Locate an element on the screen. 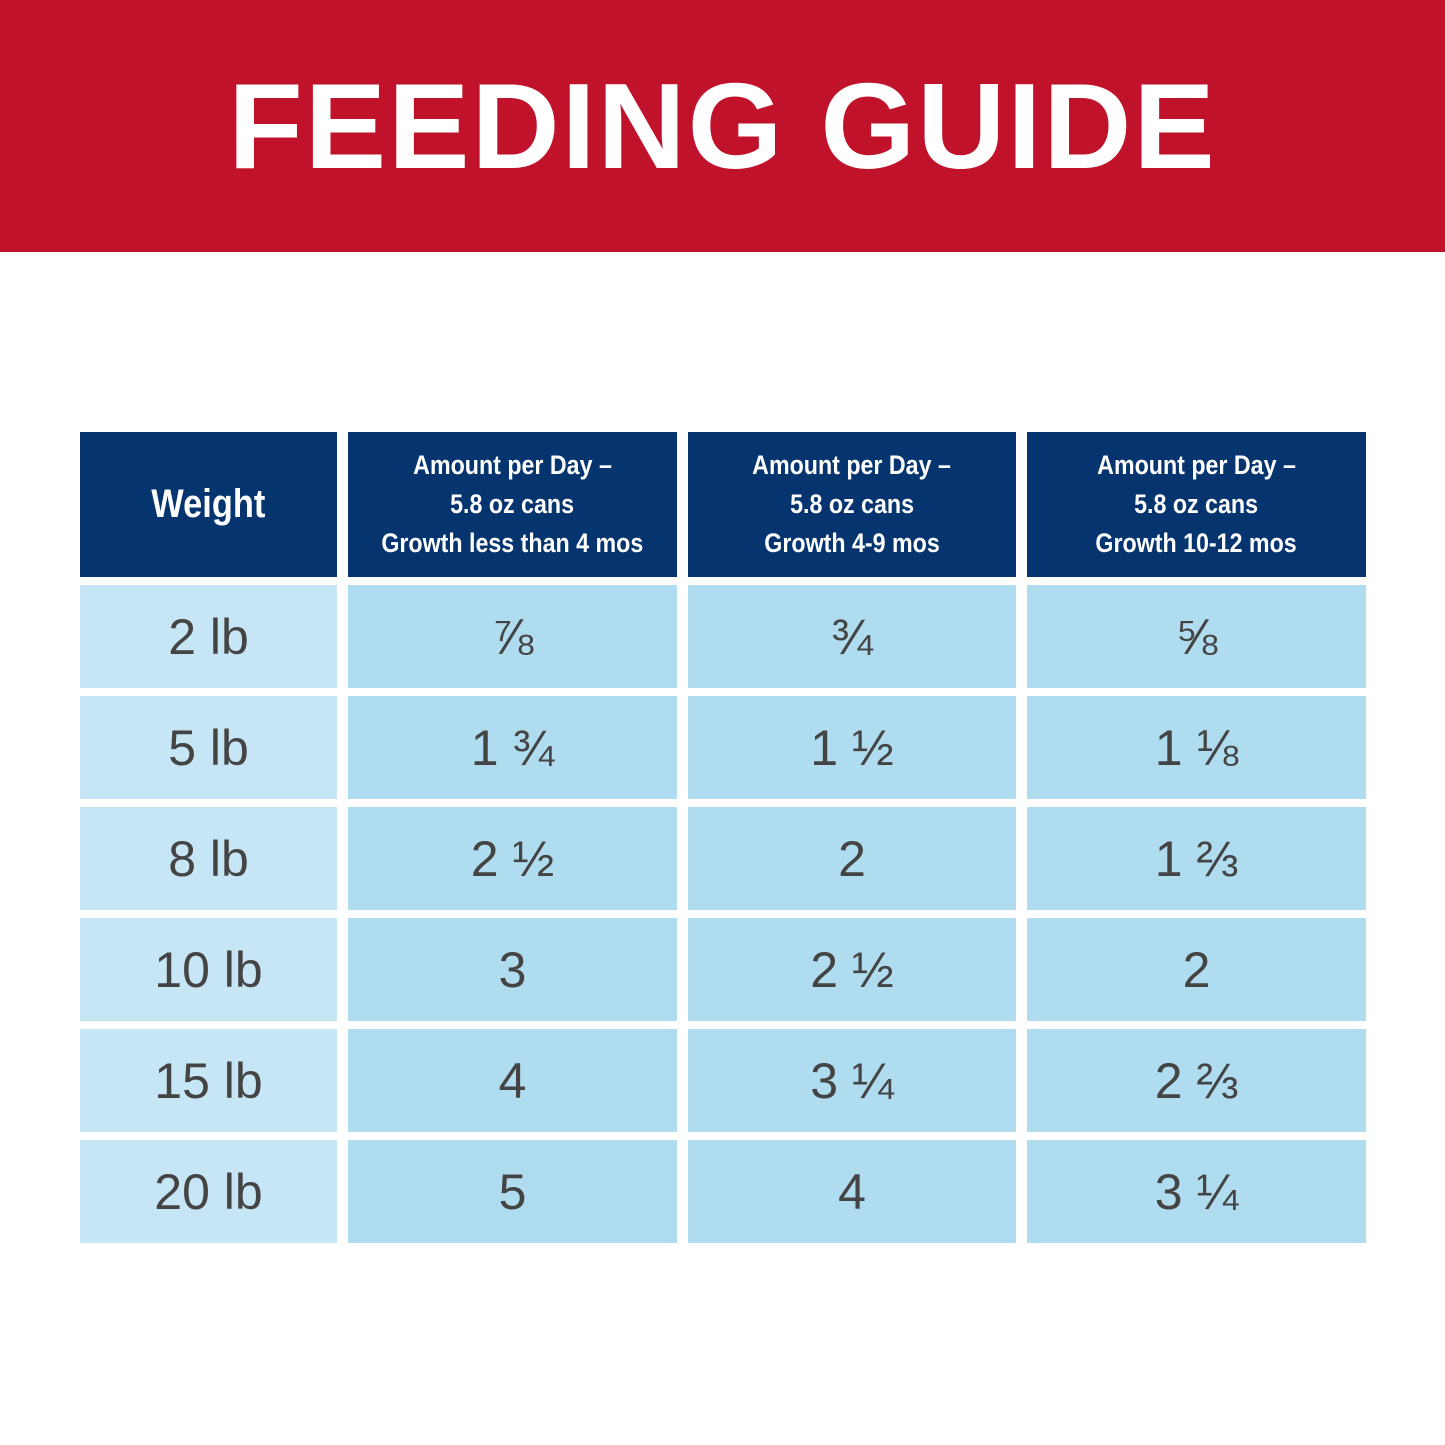 The width and height of the screenshot is (1445, 1445). amount-cell: 5 is located at coordinates (512, 1191).